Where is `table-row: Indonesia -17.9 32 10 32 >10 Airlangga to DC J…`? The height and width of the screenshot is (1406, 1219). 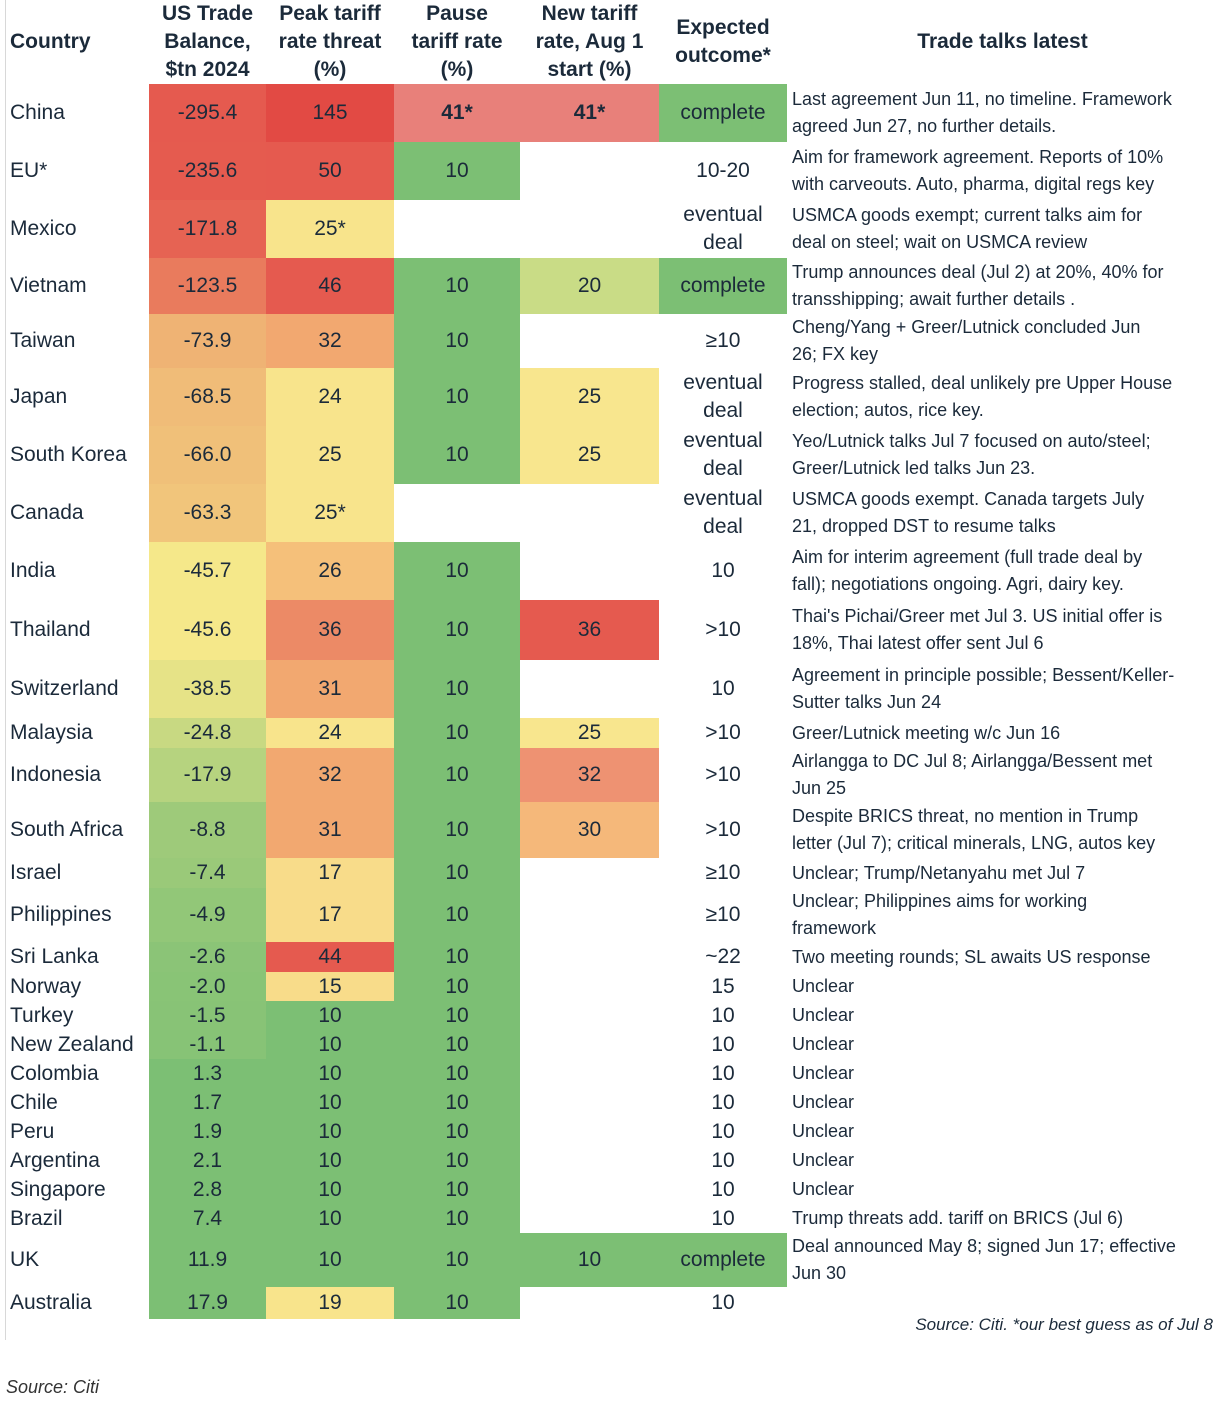 table-row: Indonesia -17.9 32 10 32 >10 Airlangga to DC J… is located at coordinates (612, 775).